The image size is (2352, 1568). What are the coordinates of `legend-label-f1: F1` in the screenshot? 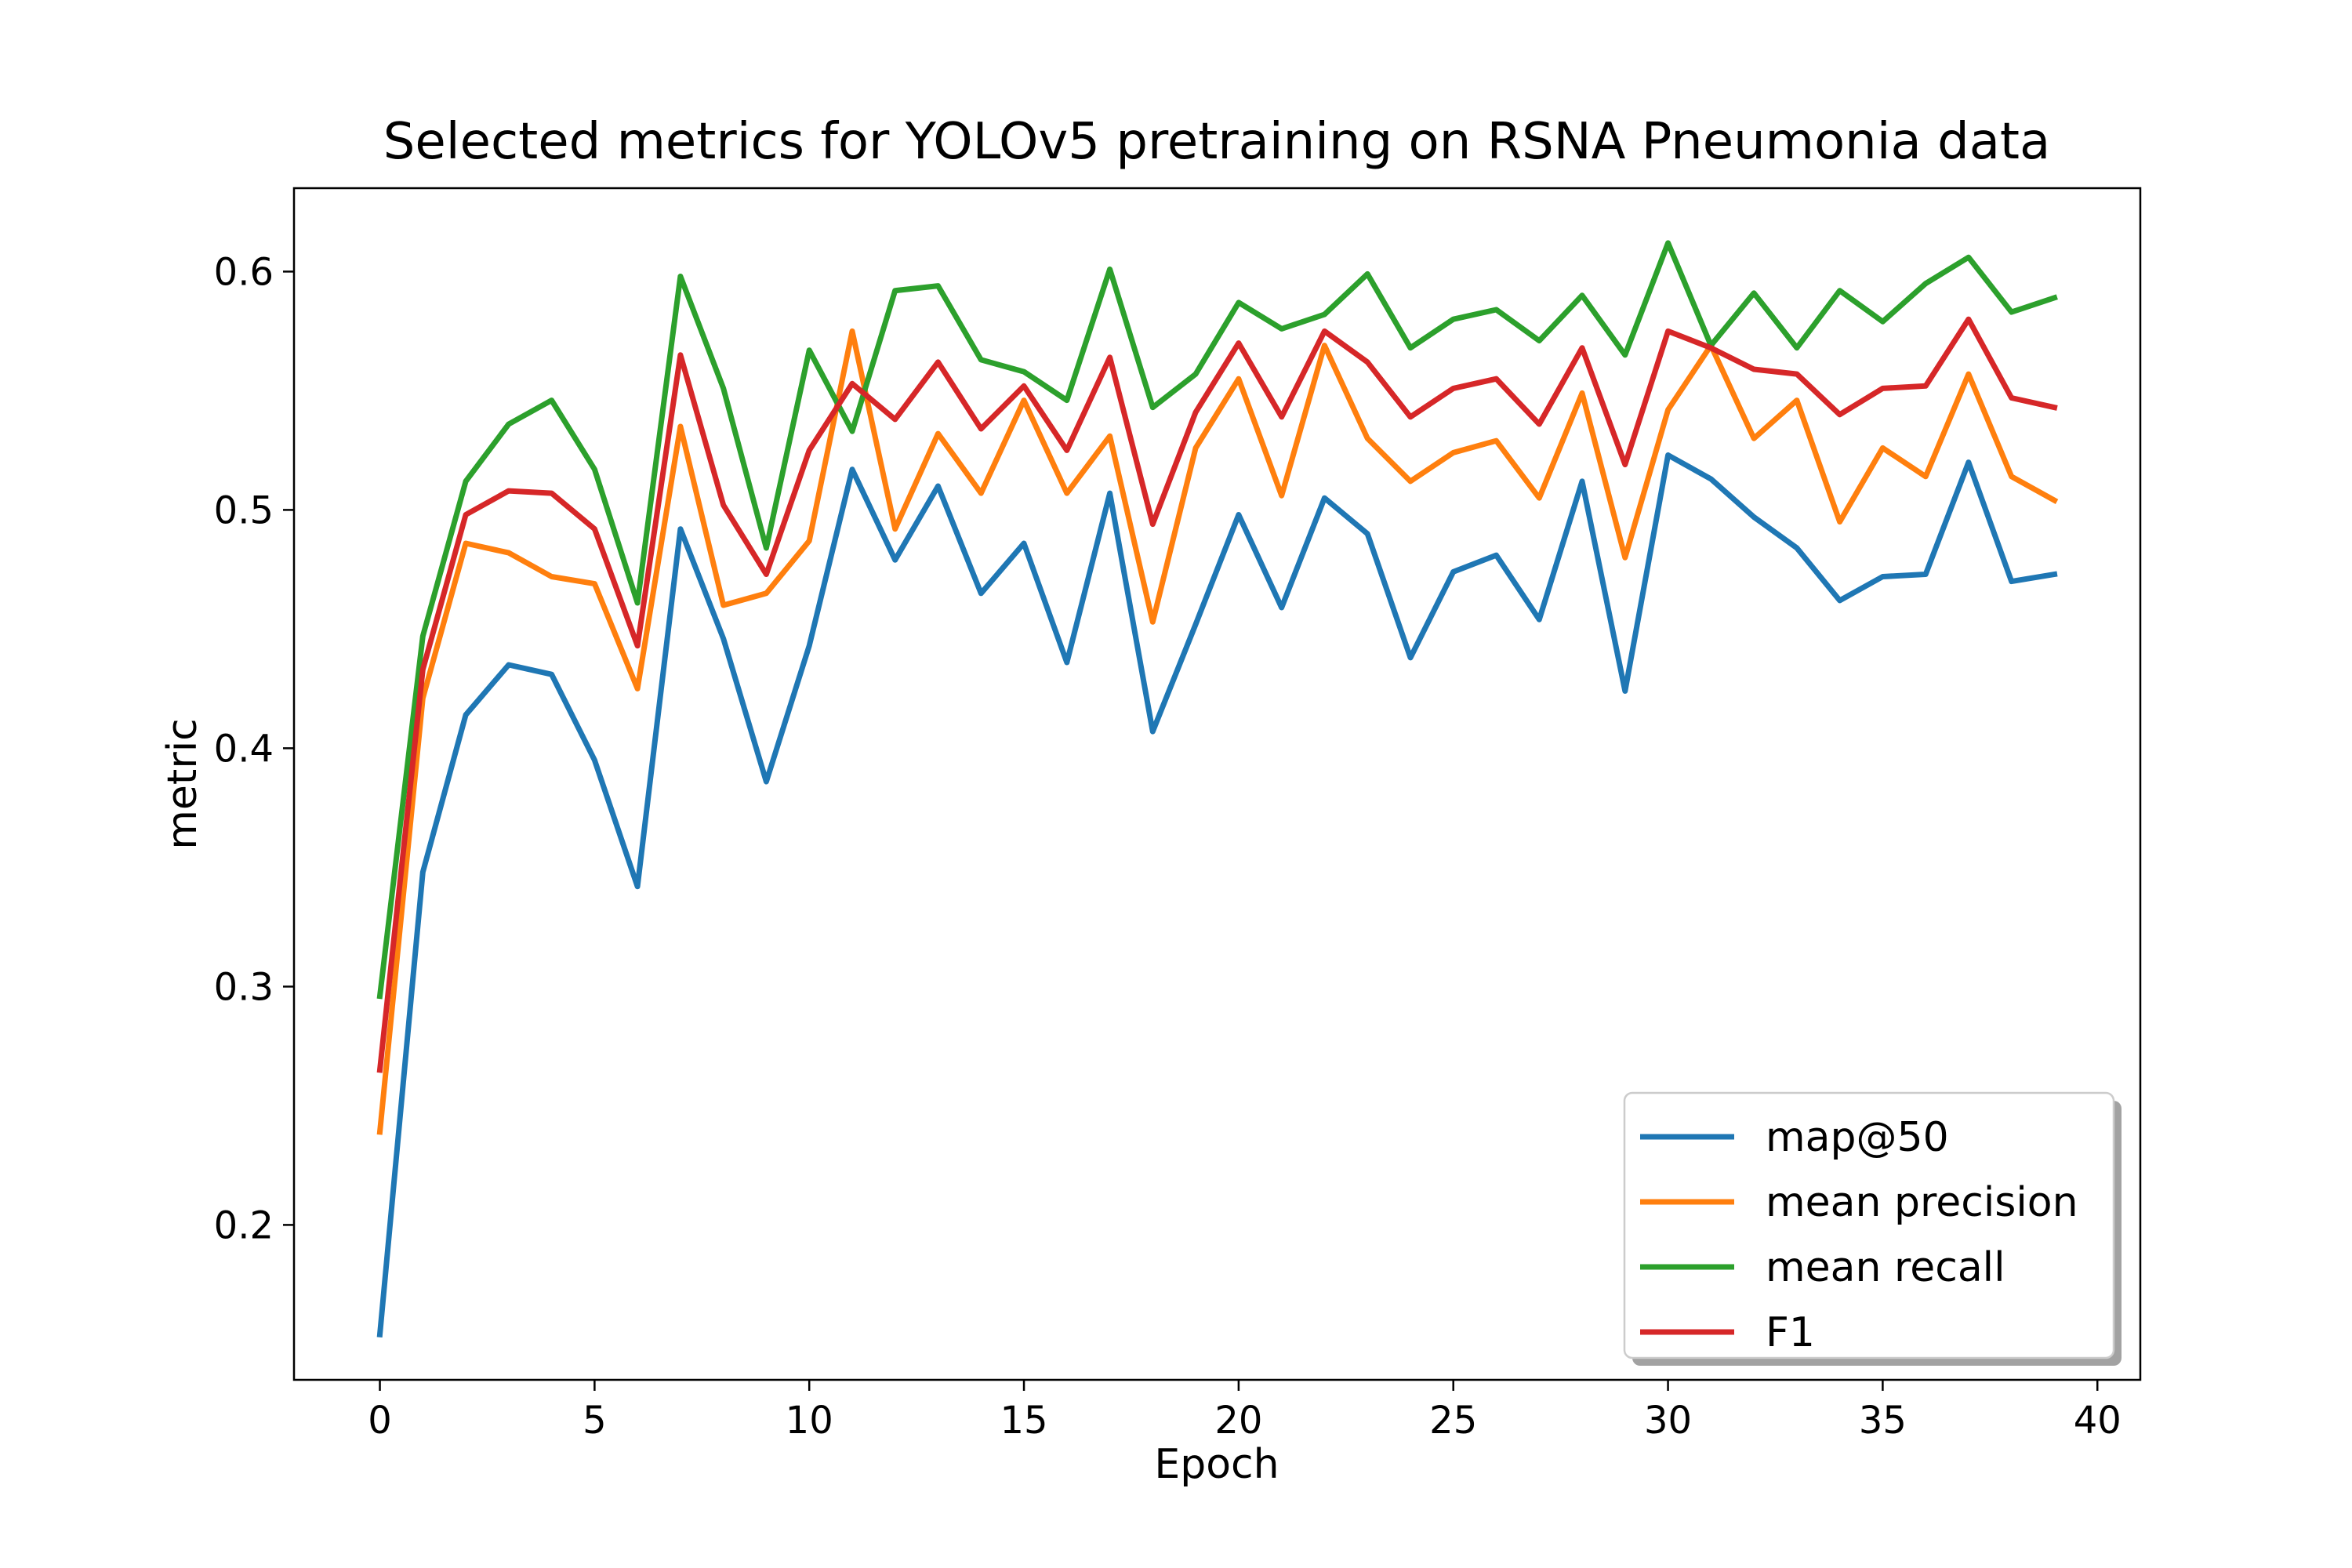 It's located at (1791, 1332).